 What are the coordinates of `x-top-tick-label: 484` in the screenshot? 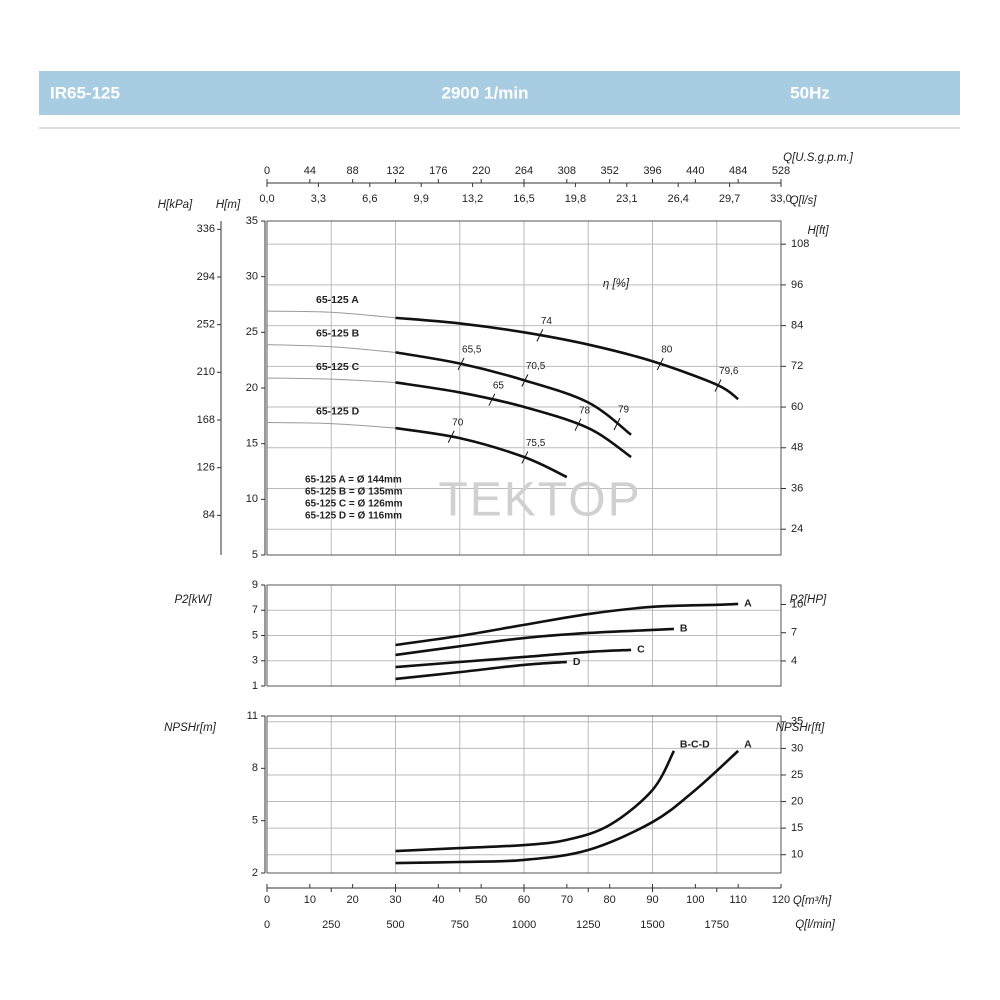 It's located at (738, 171).